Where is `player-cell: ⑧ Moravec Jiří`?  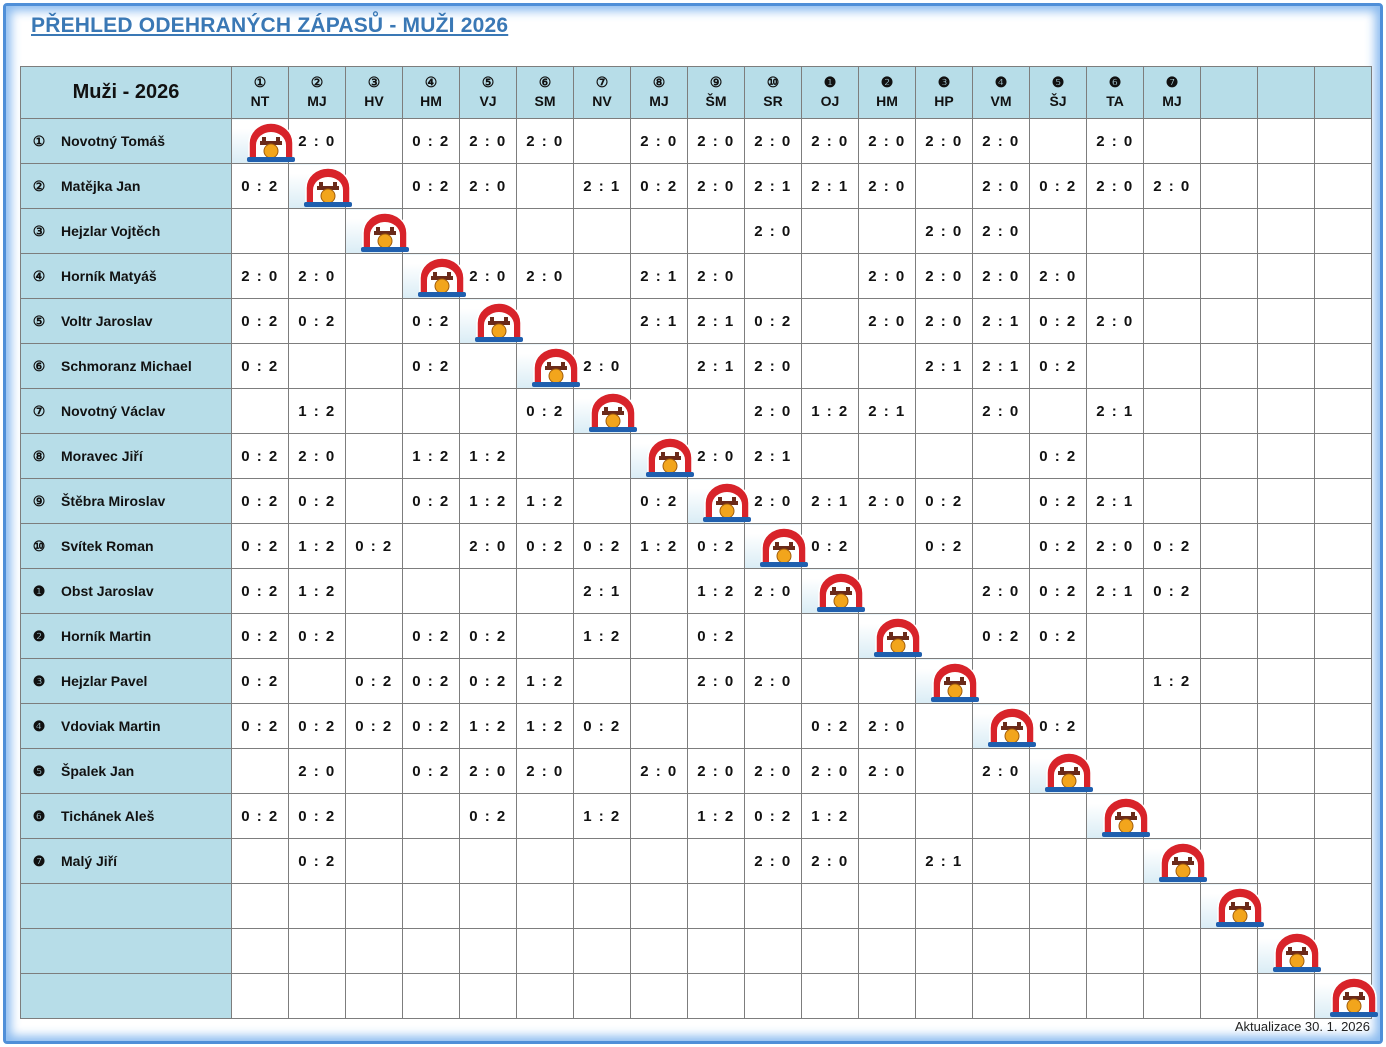 player-cell: ⑧ Moravec Jiří is located at coordinates (126, 456).